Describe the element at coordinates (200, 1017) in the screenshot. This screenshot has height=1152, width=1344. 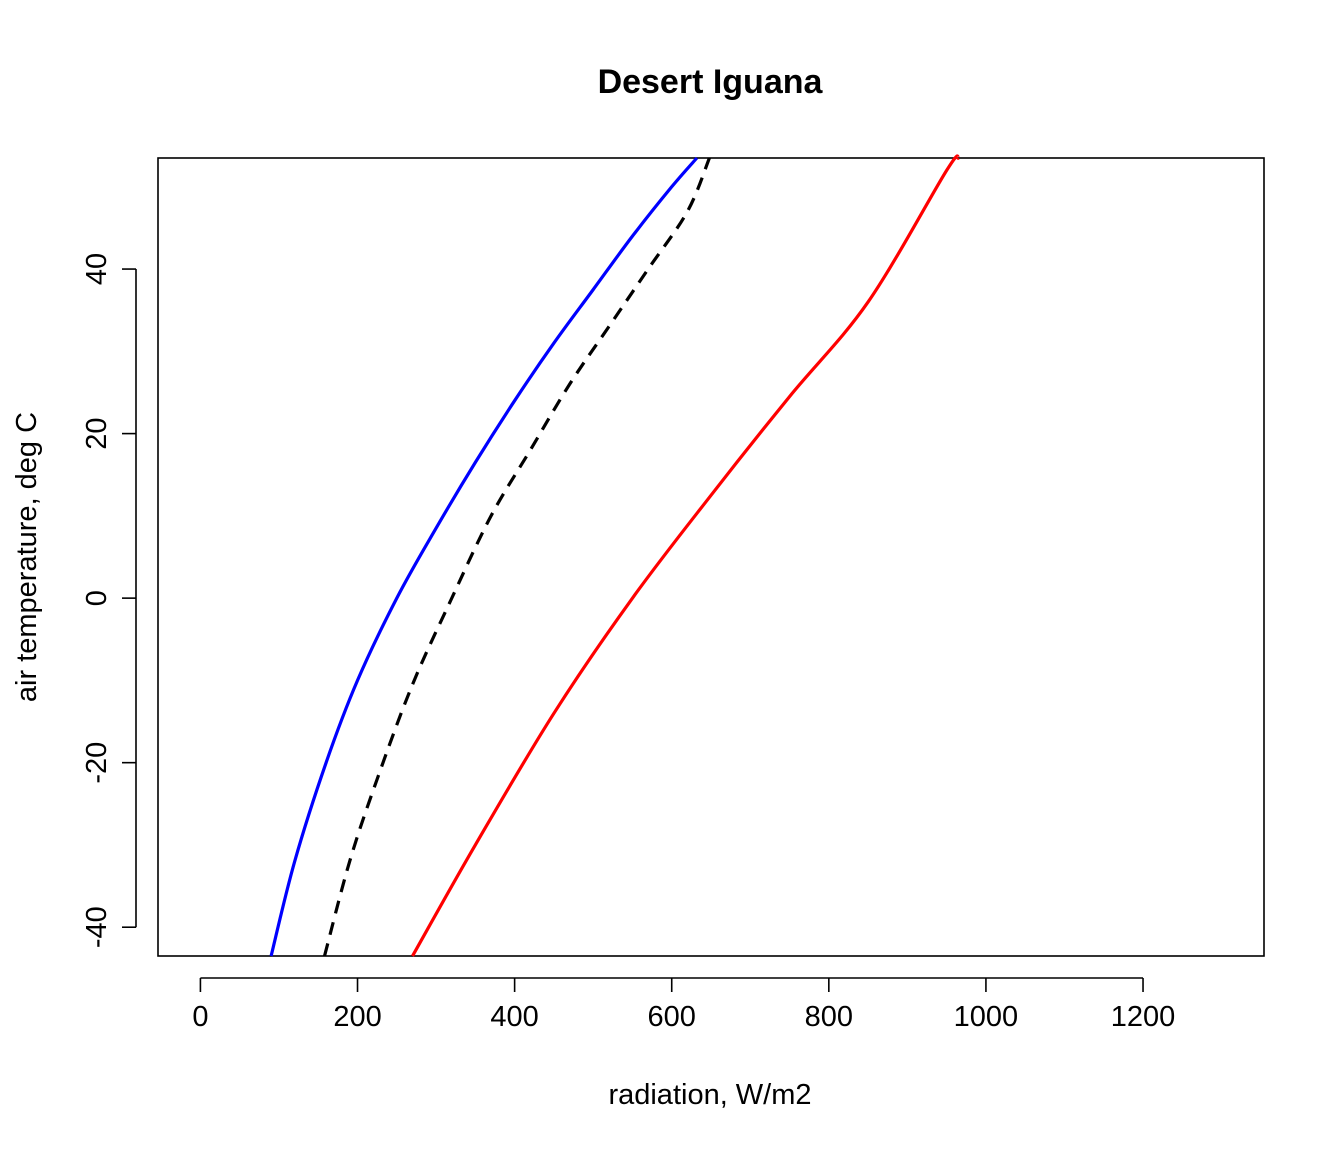
I see `x-tick-label: 0` at that location.